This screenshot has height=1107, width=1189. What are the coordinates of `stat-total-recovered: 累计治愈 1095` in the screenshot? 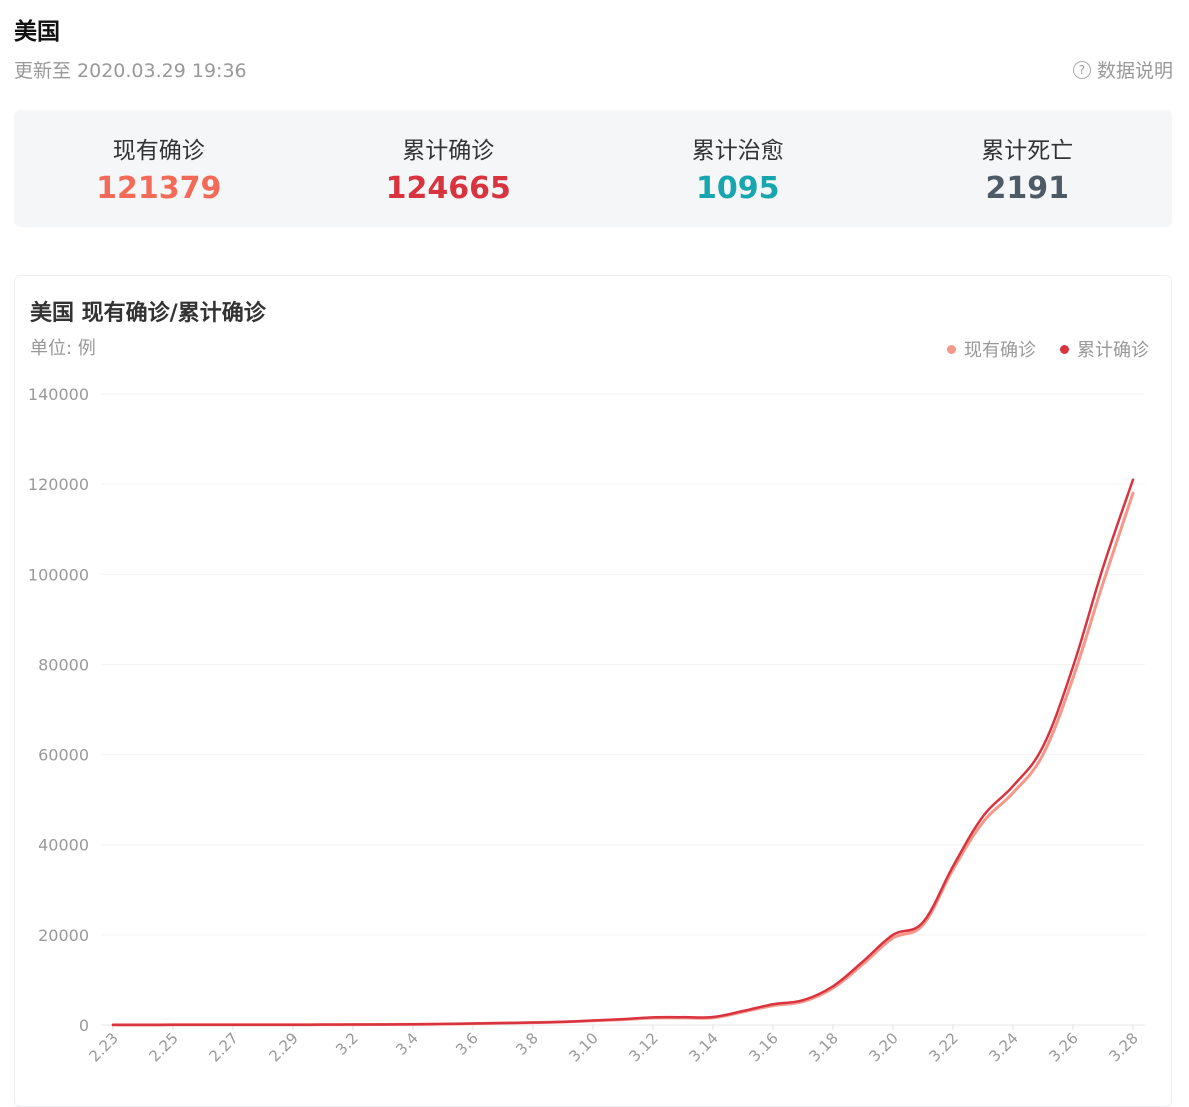 It's located at (738, 168).